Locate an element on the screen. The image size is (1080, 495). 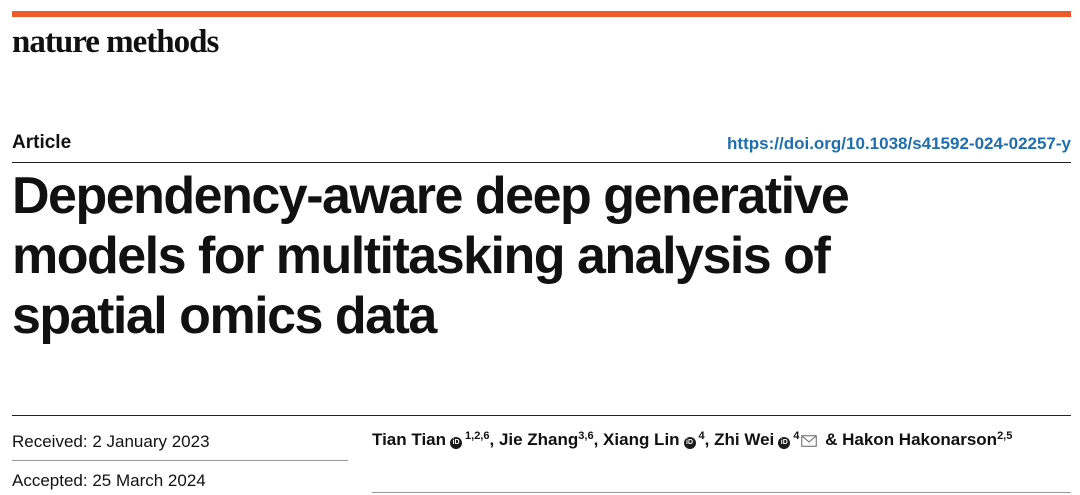
dates-divider is located at coordinates (180, 460).